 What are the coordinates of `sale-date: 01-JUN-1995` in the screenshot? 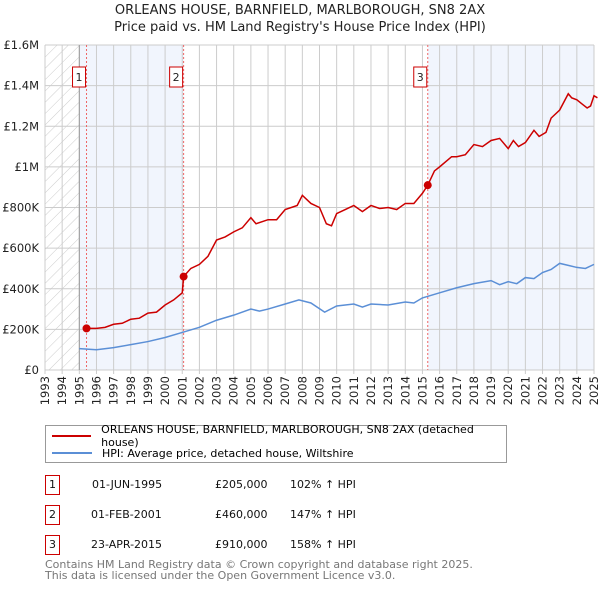 It's located at (127, 484).